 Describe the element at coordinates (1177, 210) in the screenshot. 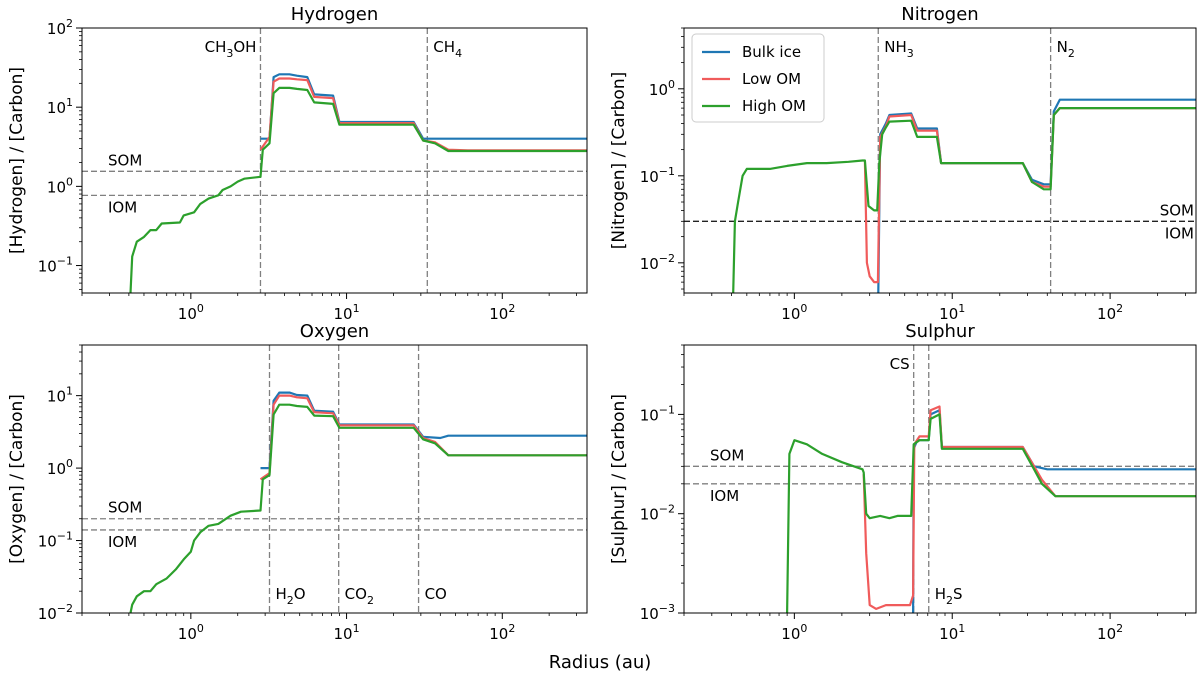

I see `nitrogen-hline-label-som: SOM` at that location.